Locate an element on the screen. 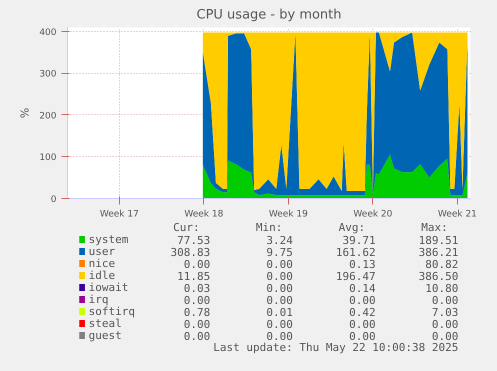  text: Cur: is located at coordinates (186, 227).